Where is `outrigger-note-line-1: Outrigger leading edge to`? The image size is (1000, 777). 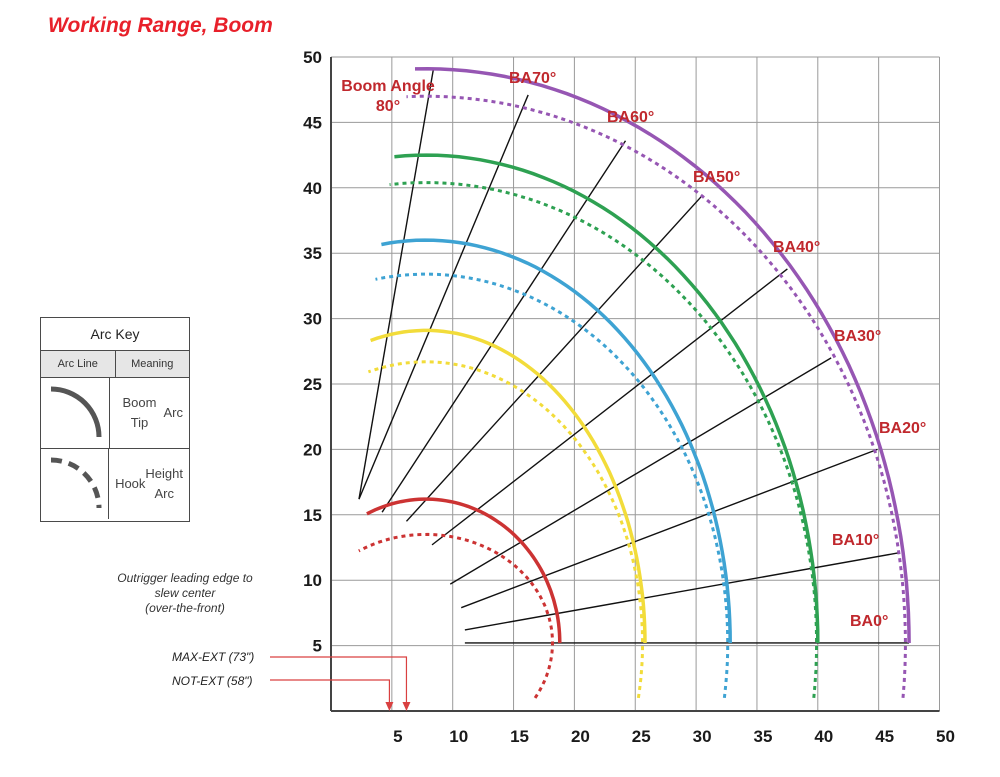
outrigger-note-line-1: Outrigger leading edge to is located at coordinates (185, 578).